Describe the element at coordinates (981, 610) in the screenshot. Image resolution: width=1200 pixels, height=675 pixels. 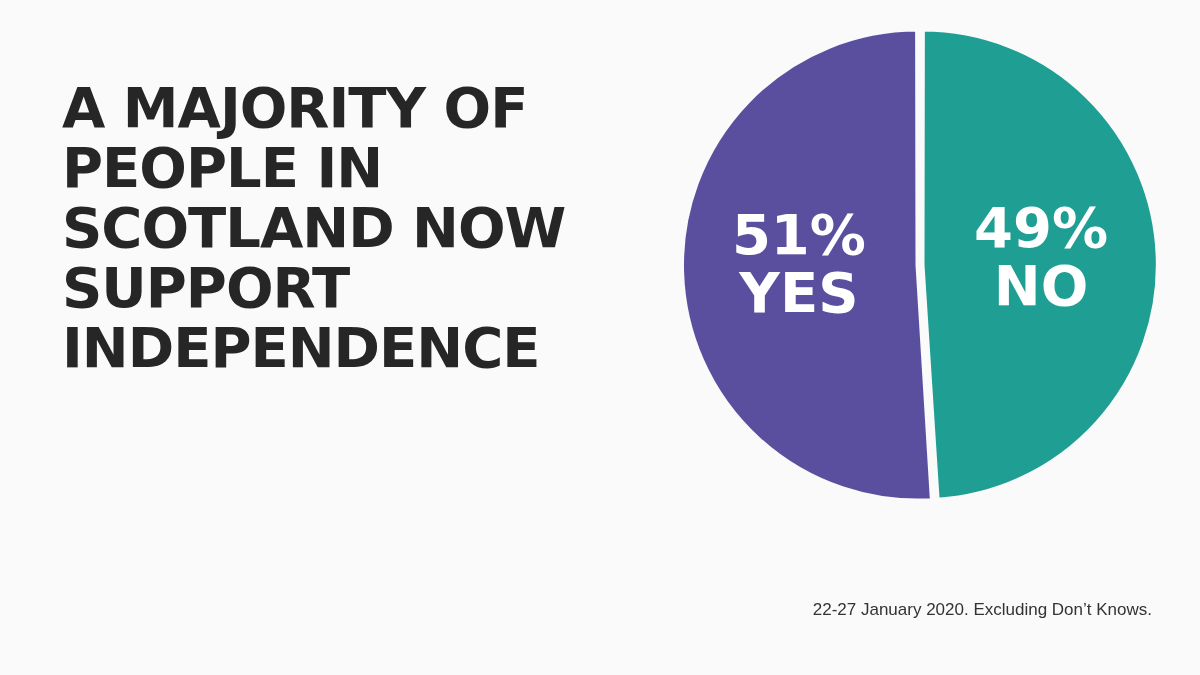
I see `text: 22-27 January 2020. Excluding Don’t Knows.` at that location.